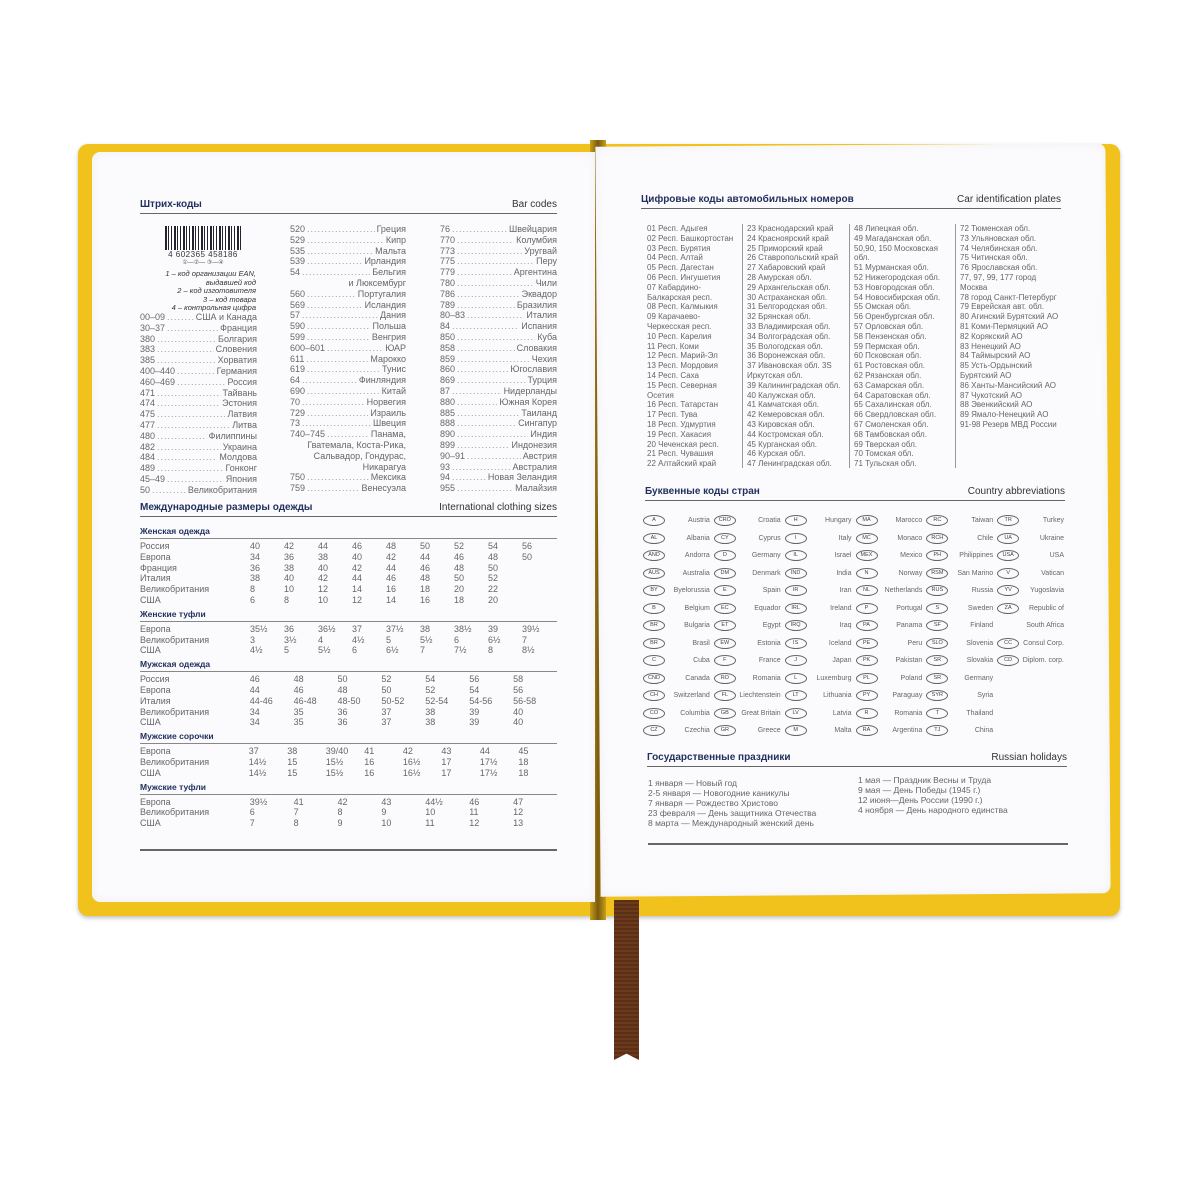 This screenshot has width=1200, height=1200. What do you see at coordinates (153, 317) in the screenshot?
I see `barcode-prefix: 00–09` at bounding box center [153, 317].